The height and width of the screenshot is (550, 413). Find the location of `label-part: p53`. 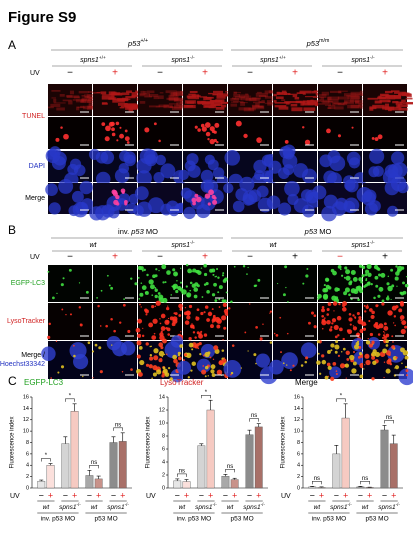

label-part: p53 is located at coordinates (134, 43).